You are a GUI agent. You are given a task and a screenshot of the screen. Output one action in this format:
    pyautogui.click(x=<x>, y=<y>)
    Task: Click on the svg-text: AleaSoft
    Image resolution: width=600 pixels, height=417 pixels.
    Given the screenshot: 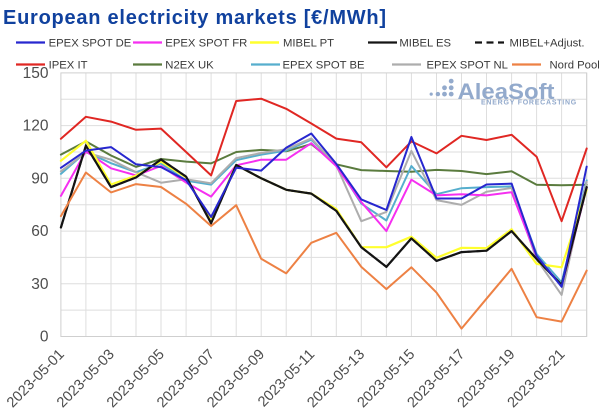 What is the action you would take?
    pyautogui.click(x=507, y=91)
    